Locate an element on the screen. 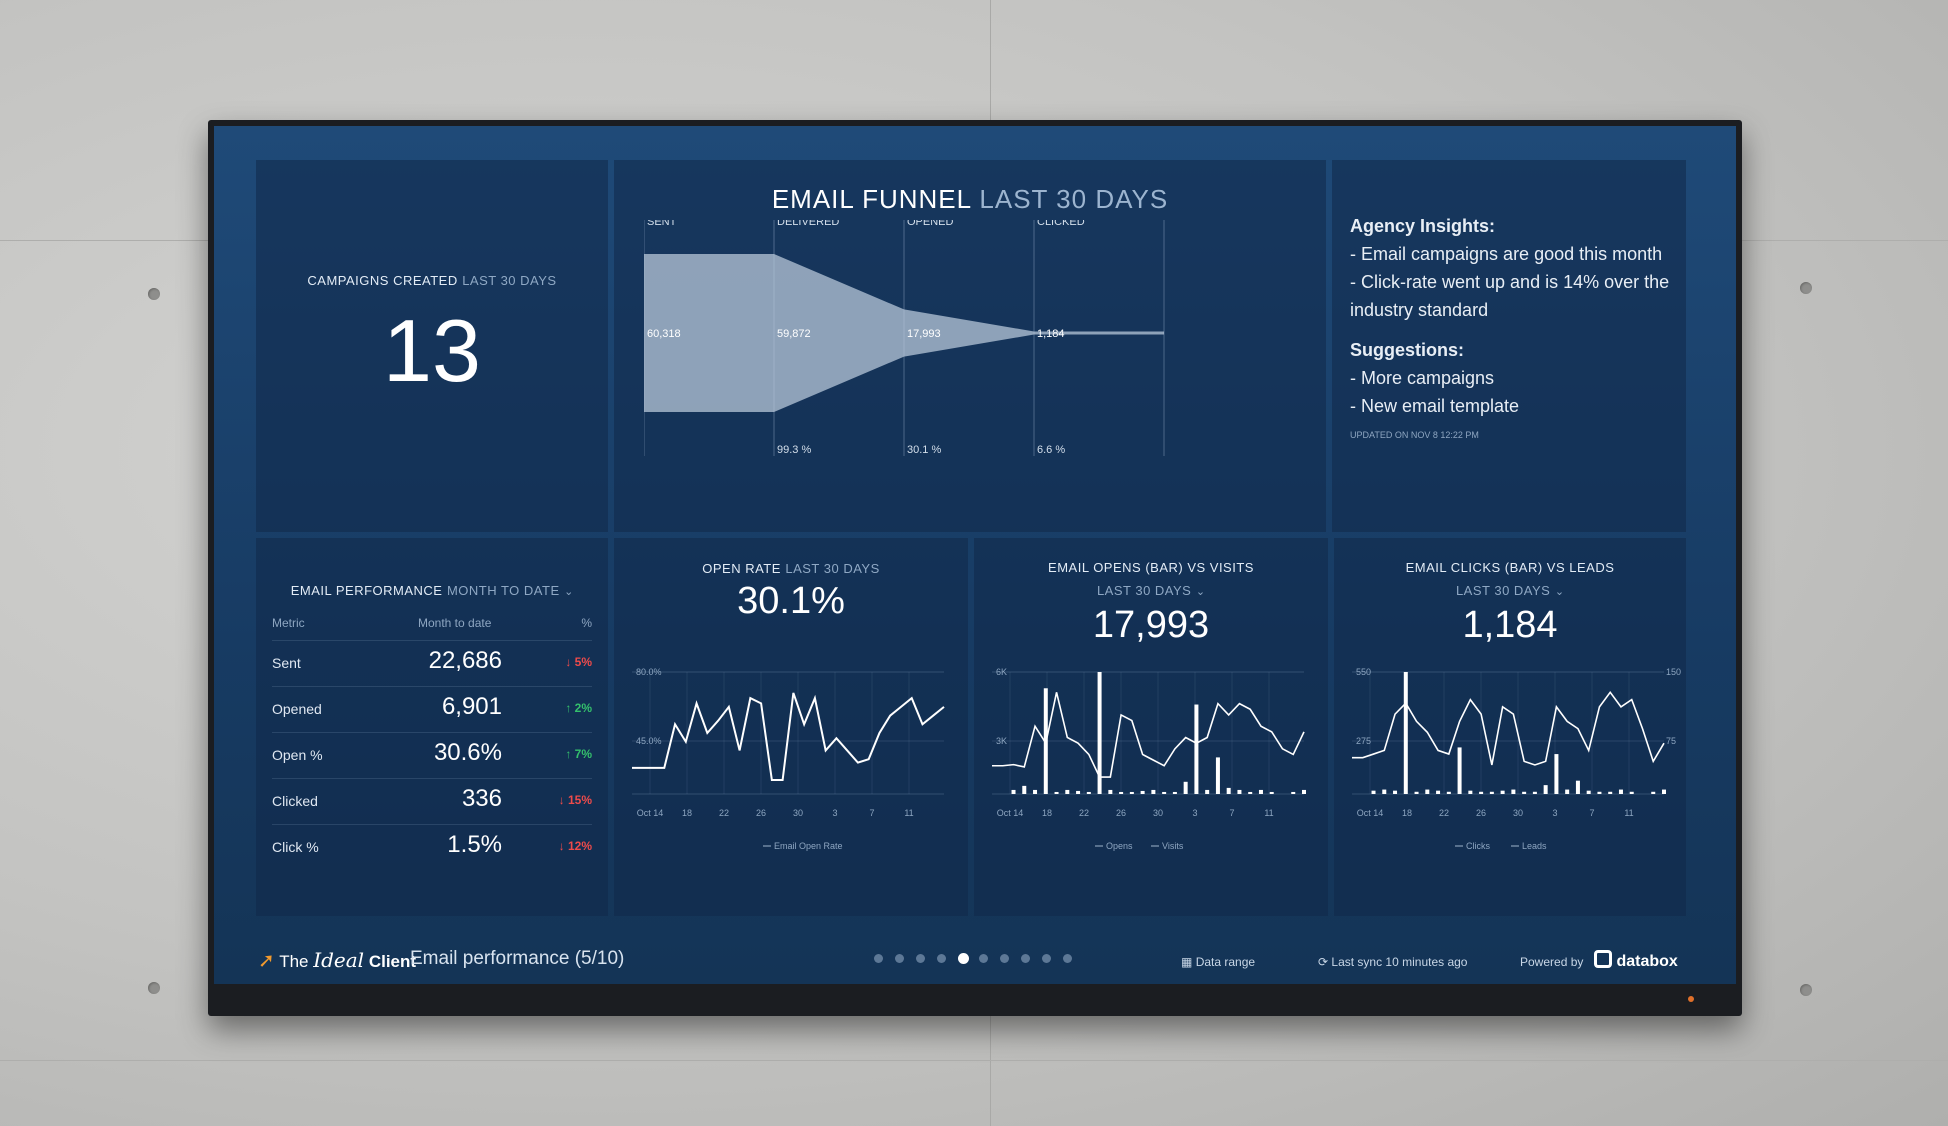  open-rate-value: 30.1% is located at coordinates (791, 601).